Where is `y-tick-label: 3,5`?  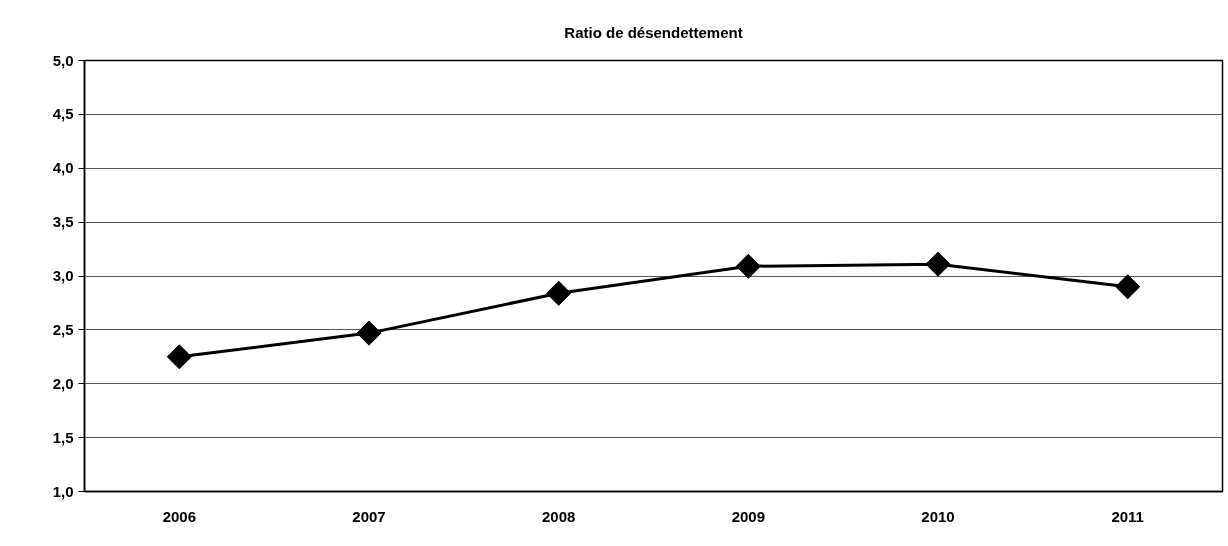
y-tick-label: 3,5 is located at coordinates (63, 222).